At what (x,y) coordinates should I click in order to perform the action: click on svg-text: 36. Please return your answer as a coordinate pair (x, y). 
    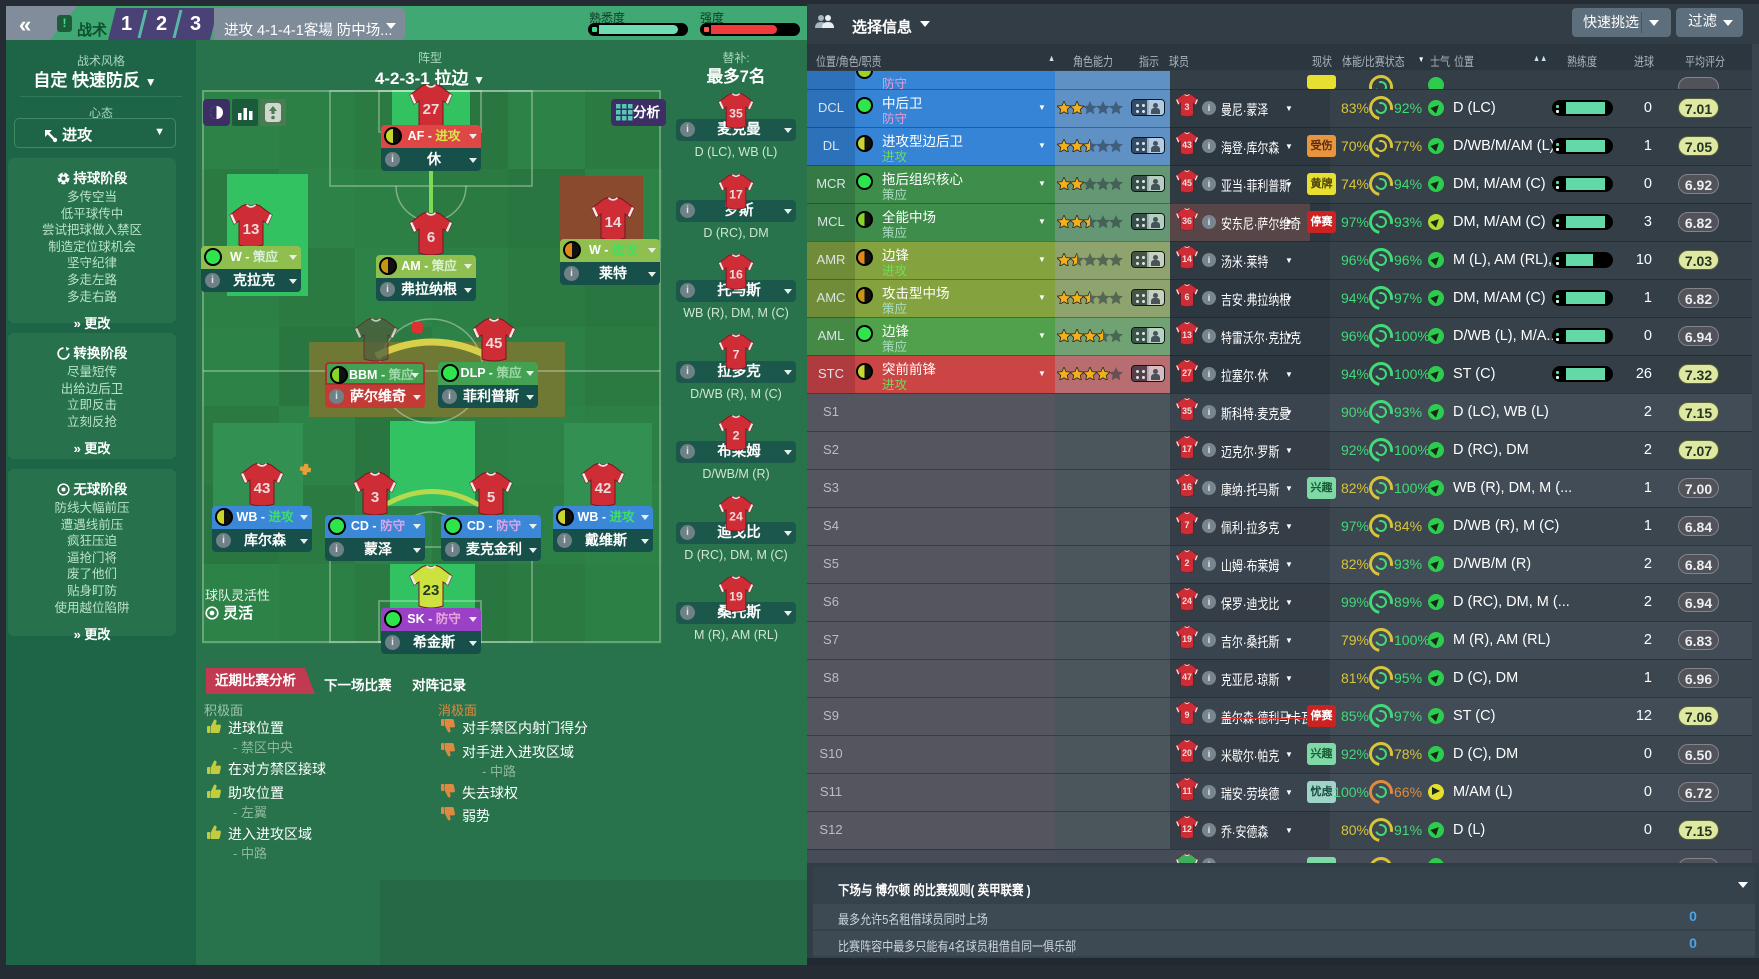
    Looking at the image, I should click on (1187, 221).